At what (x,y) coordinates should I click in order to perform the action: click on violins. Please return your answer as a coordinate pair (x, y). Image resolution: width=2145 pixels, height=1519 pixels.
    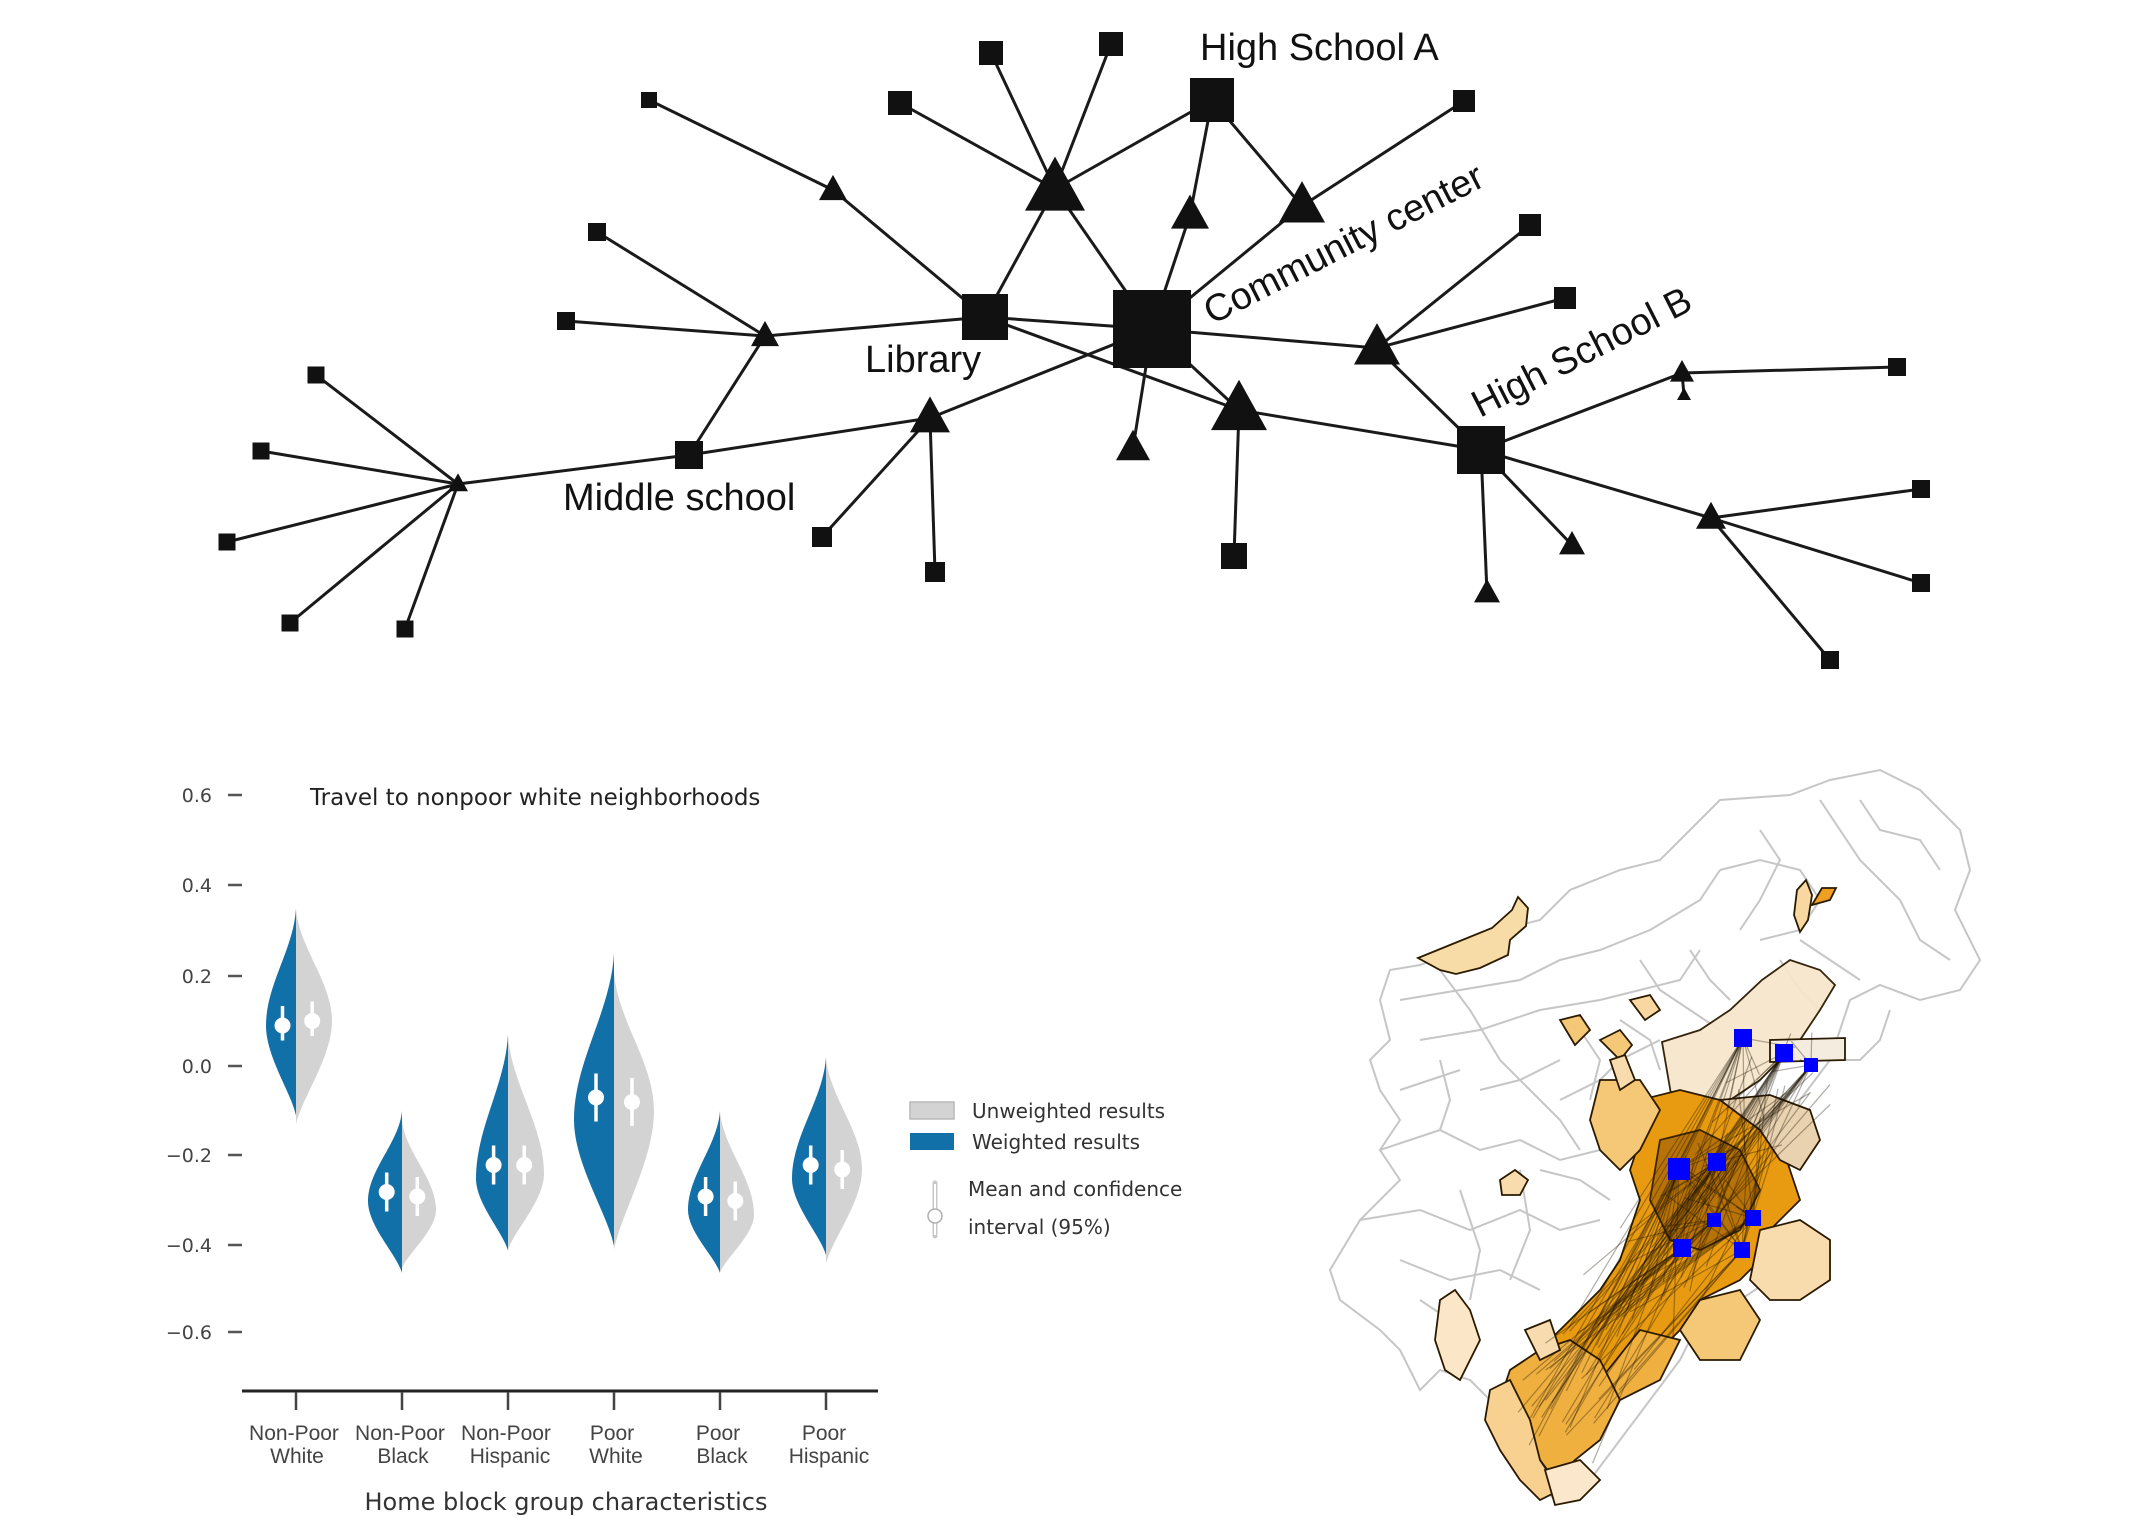
    Looking at the image, I should click on (564, 1090).